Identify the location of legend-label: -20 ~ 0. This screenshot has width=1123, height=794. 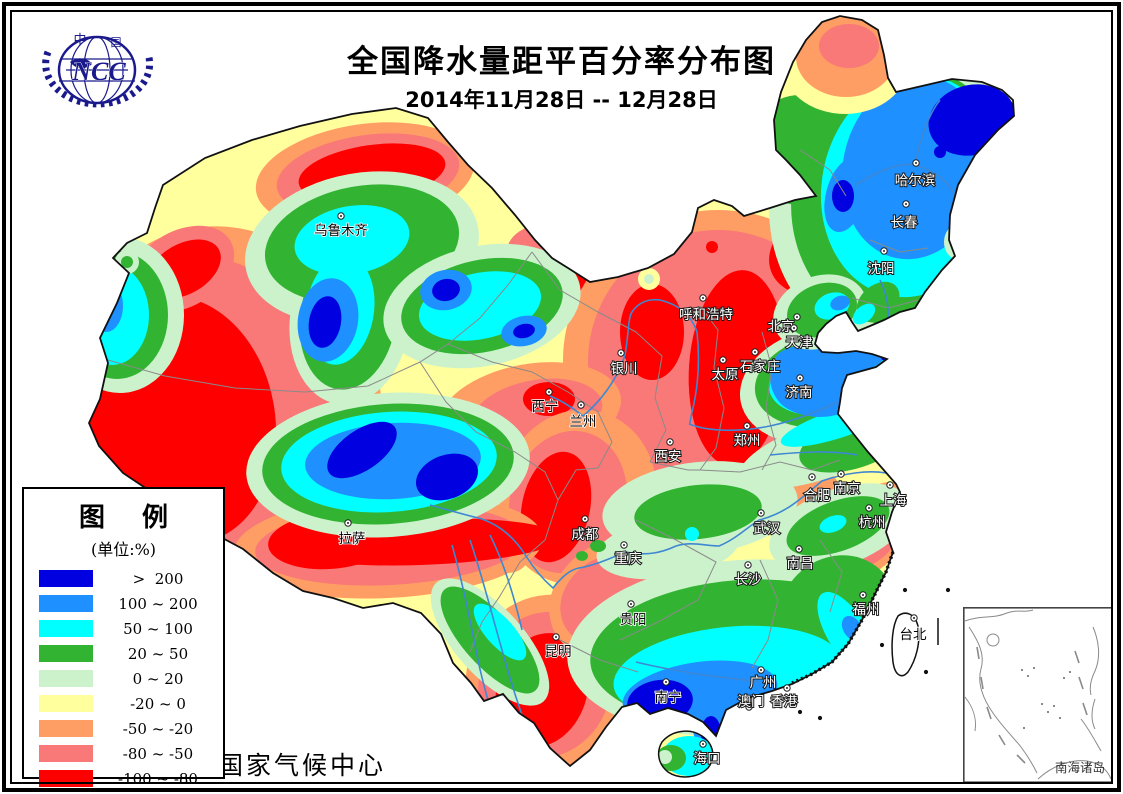
(158, 703).